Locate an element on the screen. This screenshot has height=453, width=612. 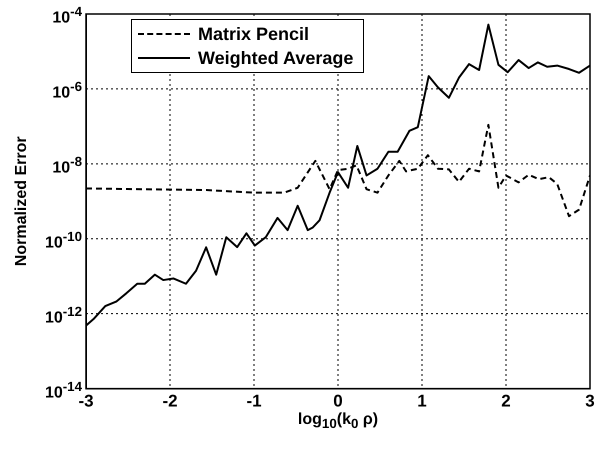
x-axis-title: log$_{10}$(k$_{0}$ ρ) is located at coordinates (338, 421).